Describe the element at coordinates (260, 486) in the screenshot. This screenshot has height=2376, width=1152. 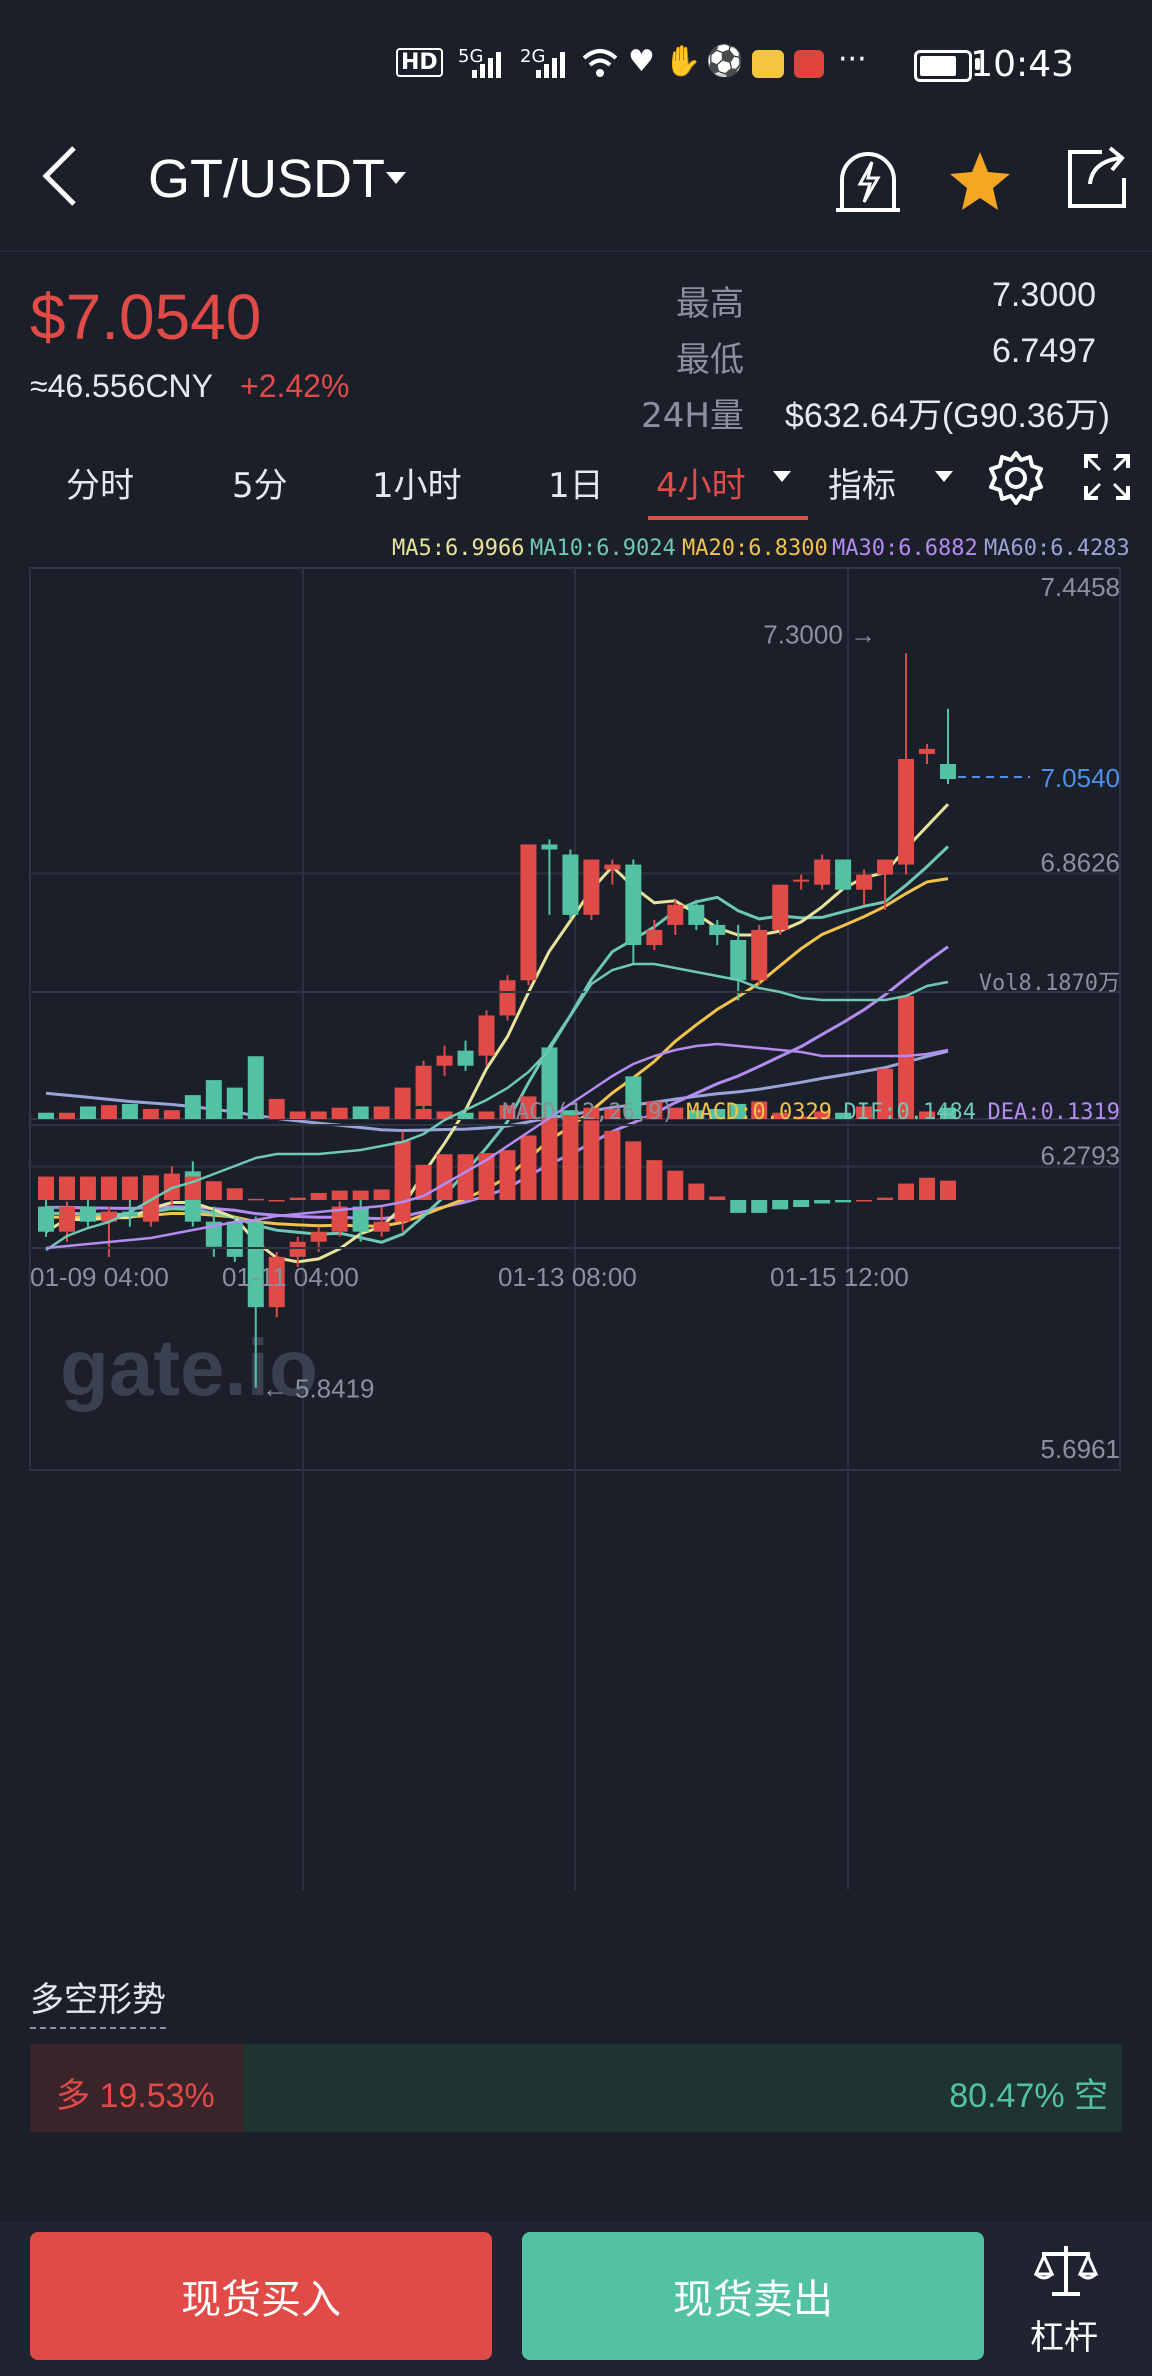
I see `tab-5min: 5分` at that location.